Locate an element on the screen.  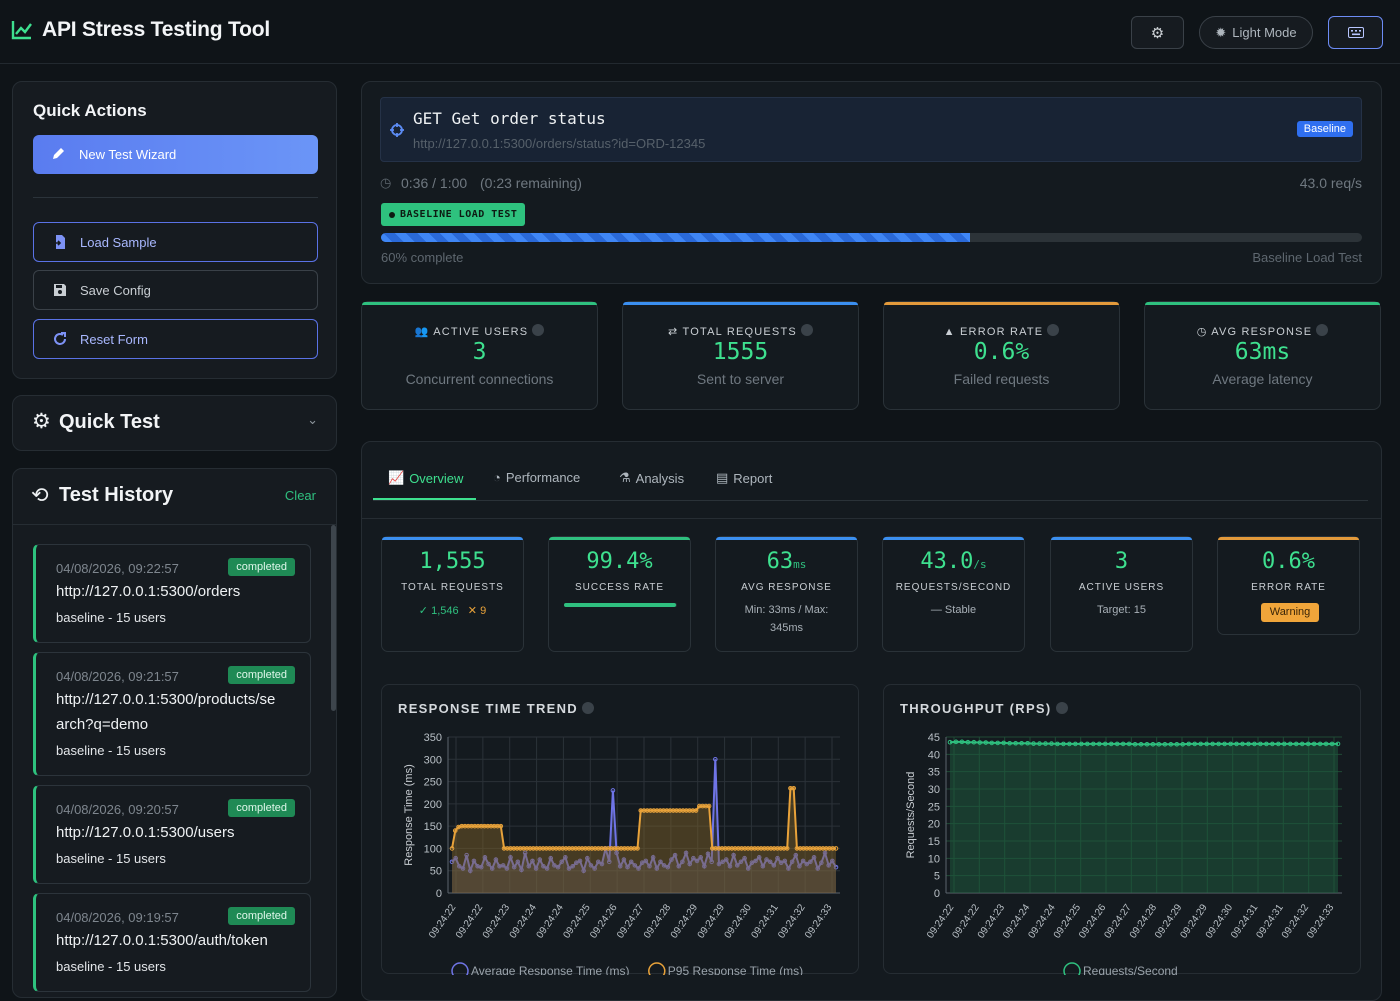
elapsed-time: 0:36 / 1:00 is located at coordinates (434, 183).